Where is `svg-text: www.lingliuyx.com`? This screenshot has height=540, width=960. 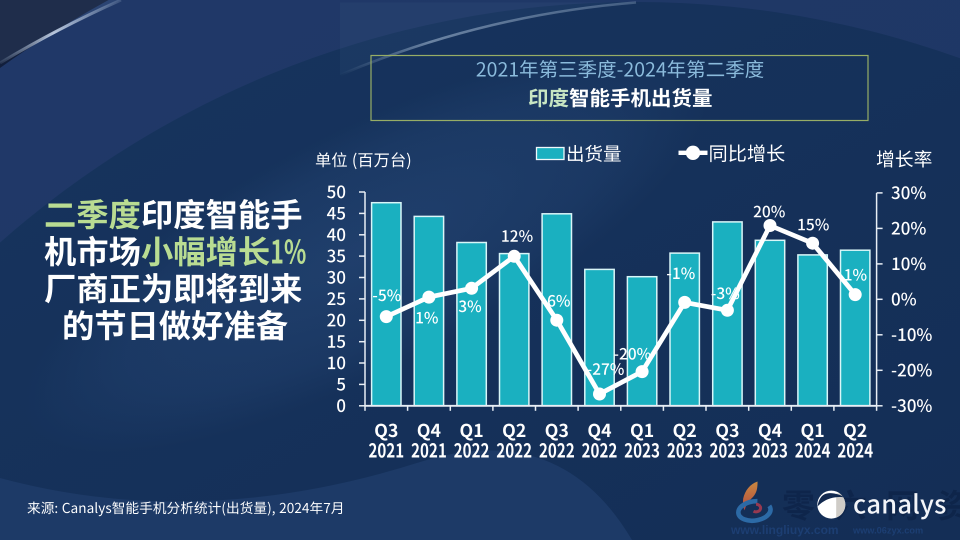 svg-text: www.lingliuyx.com is located at coordinates (784, 530).